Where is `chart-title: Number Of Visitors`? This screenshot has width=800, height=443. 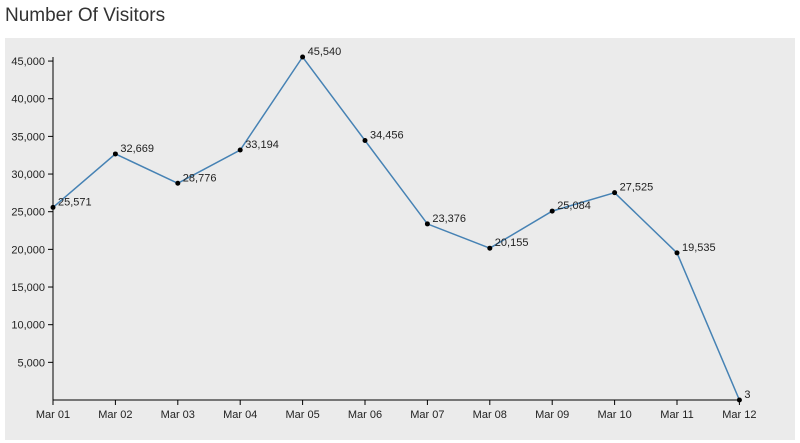 chart-title: Number Of Visitors is located at coordinates (85, 15).